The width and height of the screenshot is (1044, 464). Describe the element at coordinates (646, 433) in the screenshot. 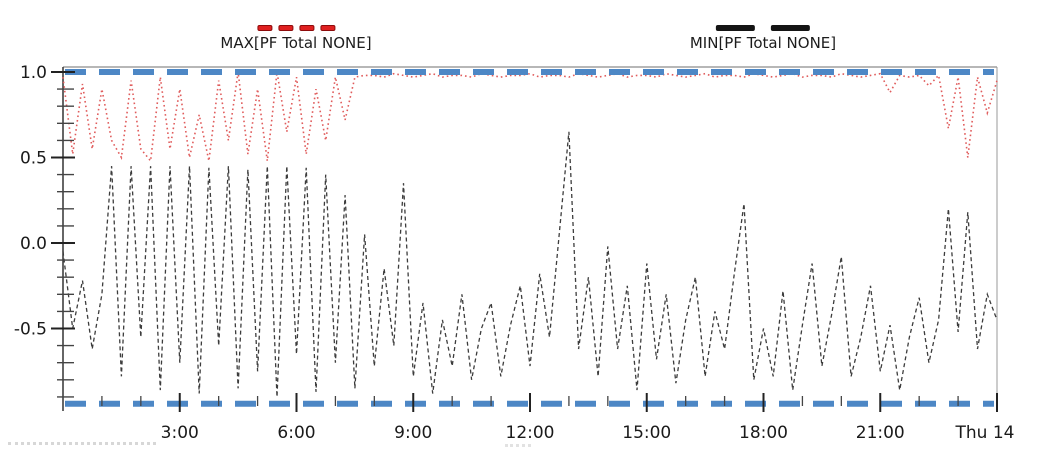

I see `x-axis-label: 15:00` at that location.